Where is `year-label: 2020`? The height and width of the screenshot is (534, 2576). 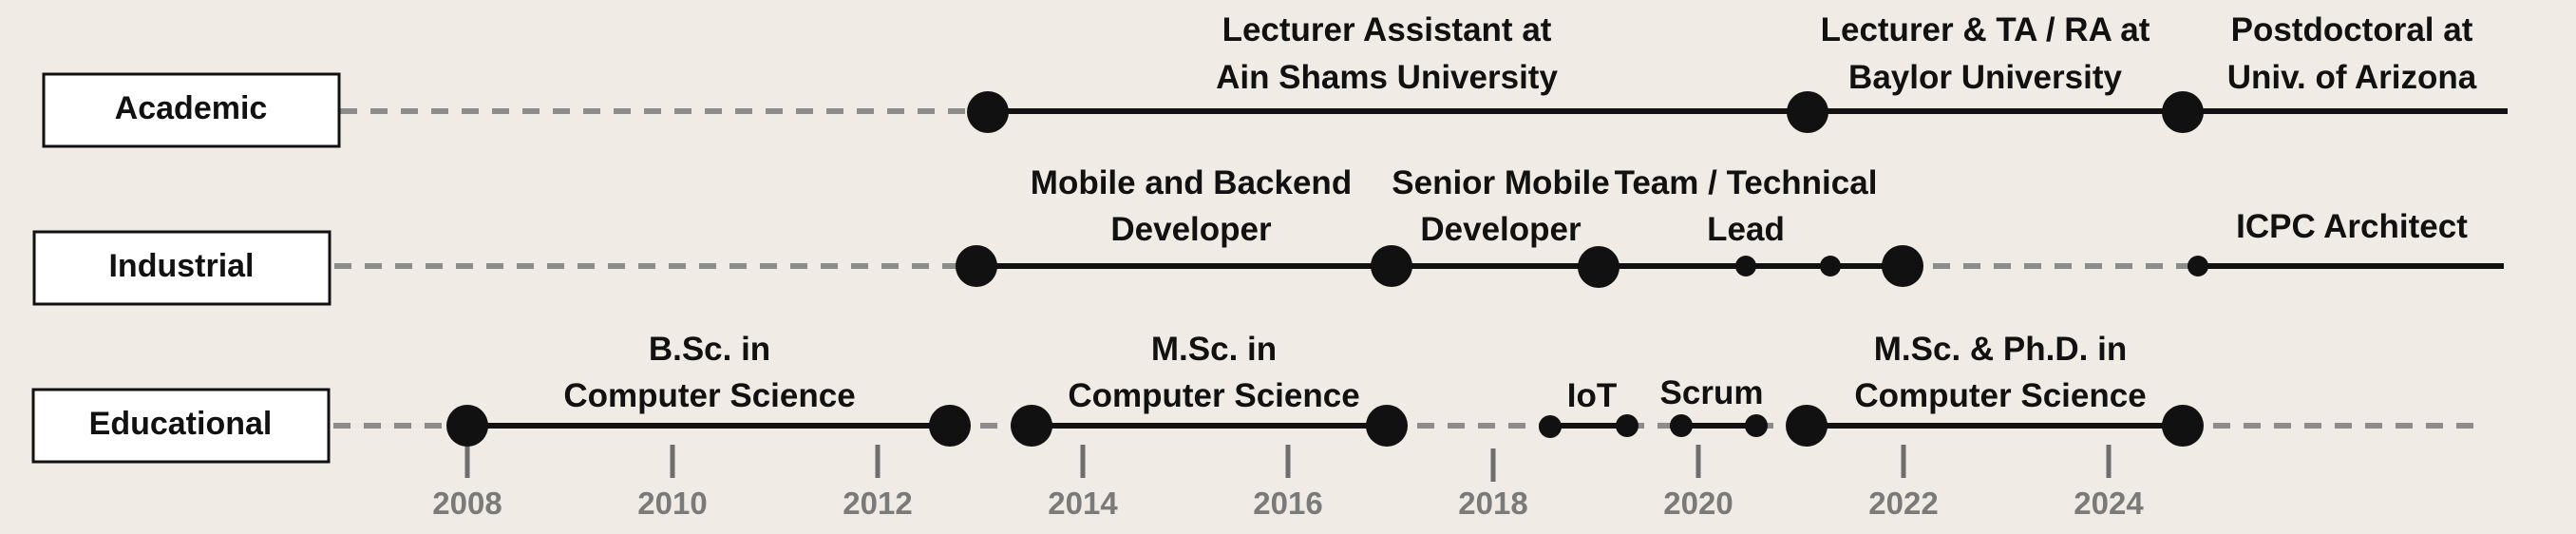
year-label: 2020 is located at coordinates (1698, 503).